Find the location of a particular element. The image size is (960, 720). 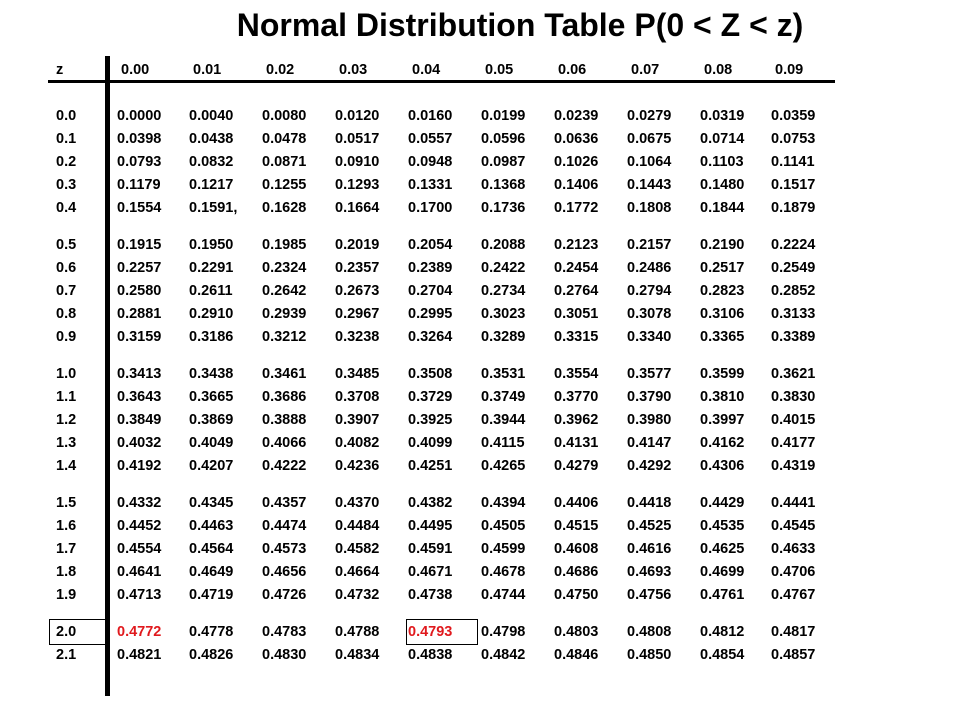

table-cell: 0.2823 is located at coordinates (722, 291).